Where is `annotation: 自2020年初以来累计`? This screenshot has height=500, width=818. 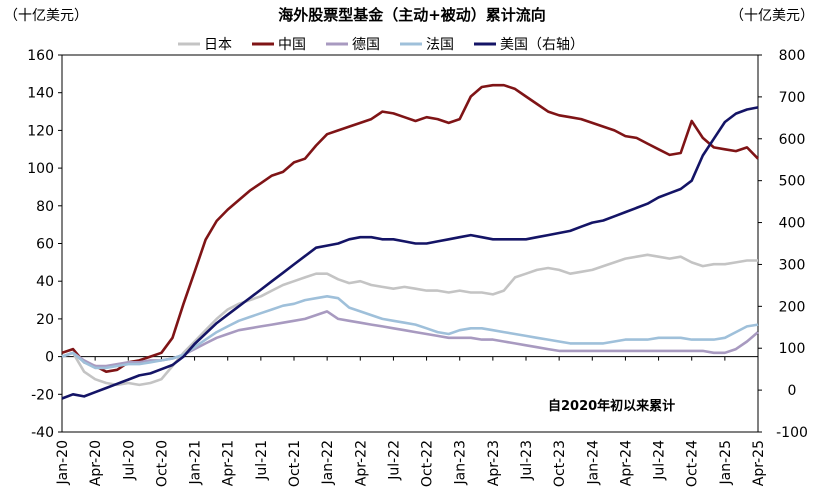 annotation: 自2020年初以来累计 is located at coordinates (611, 406).